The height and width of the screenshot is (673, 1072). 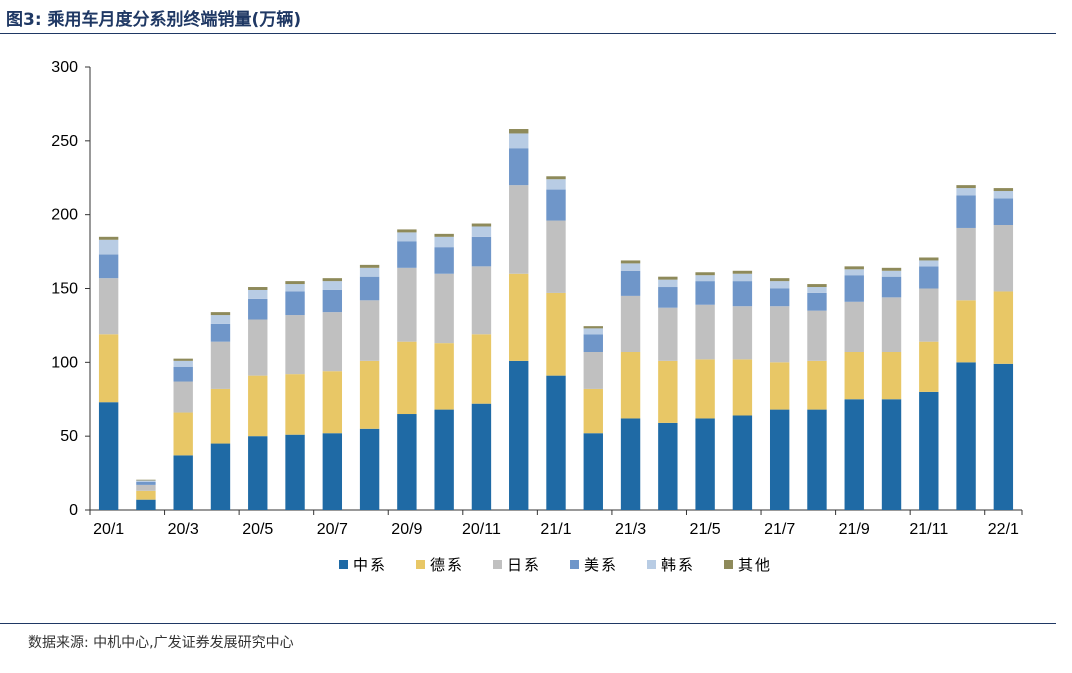 What do you see at coordinates (524, 565) in the screenshot?
I see `legend-label: 日系` at bounding box center [524, 565].